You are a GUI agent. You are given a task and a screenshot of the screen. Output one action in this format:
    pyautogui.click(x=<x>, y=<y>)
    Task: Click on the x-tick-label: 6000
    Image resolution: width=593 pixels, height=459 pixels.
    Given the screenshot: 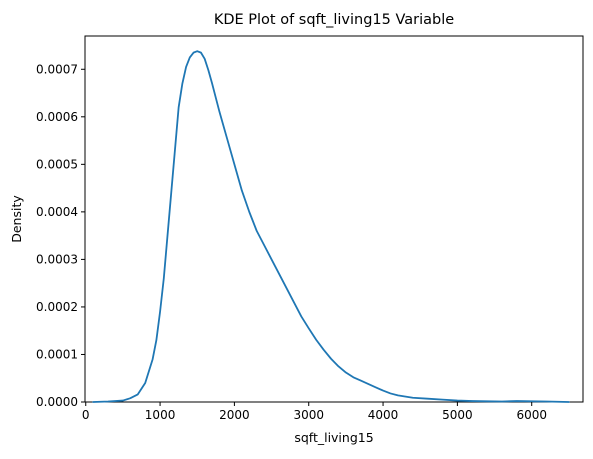 What is the action you would take?
    pyautogui.click(x=531, y=415)
    